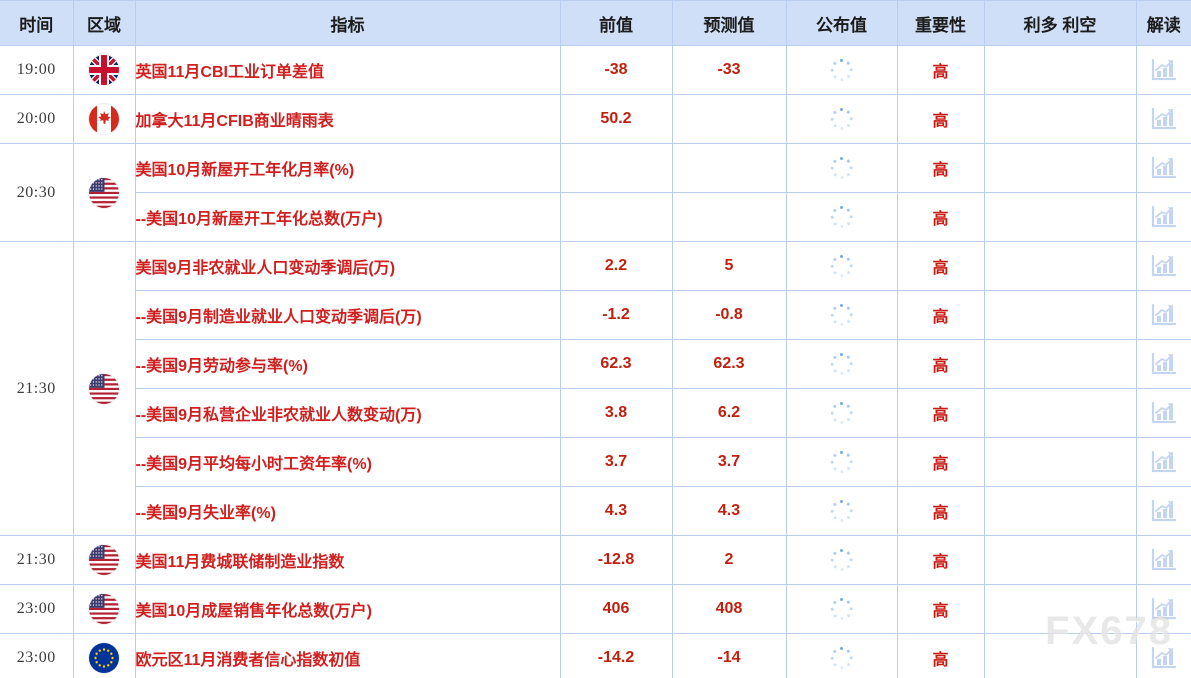 The height and width of the screenshot is (678, 1191). What do you see at coordinates (729, 23) in the screenshot?
I see `column-header-forecast: 预测值` at bounding box center [729, 23].